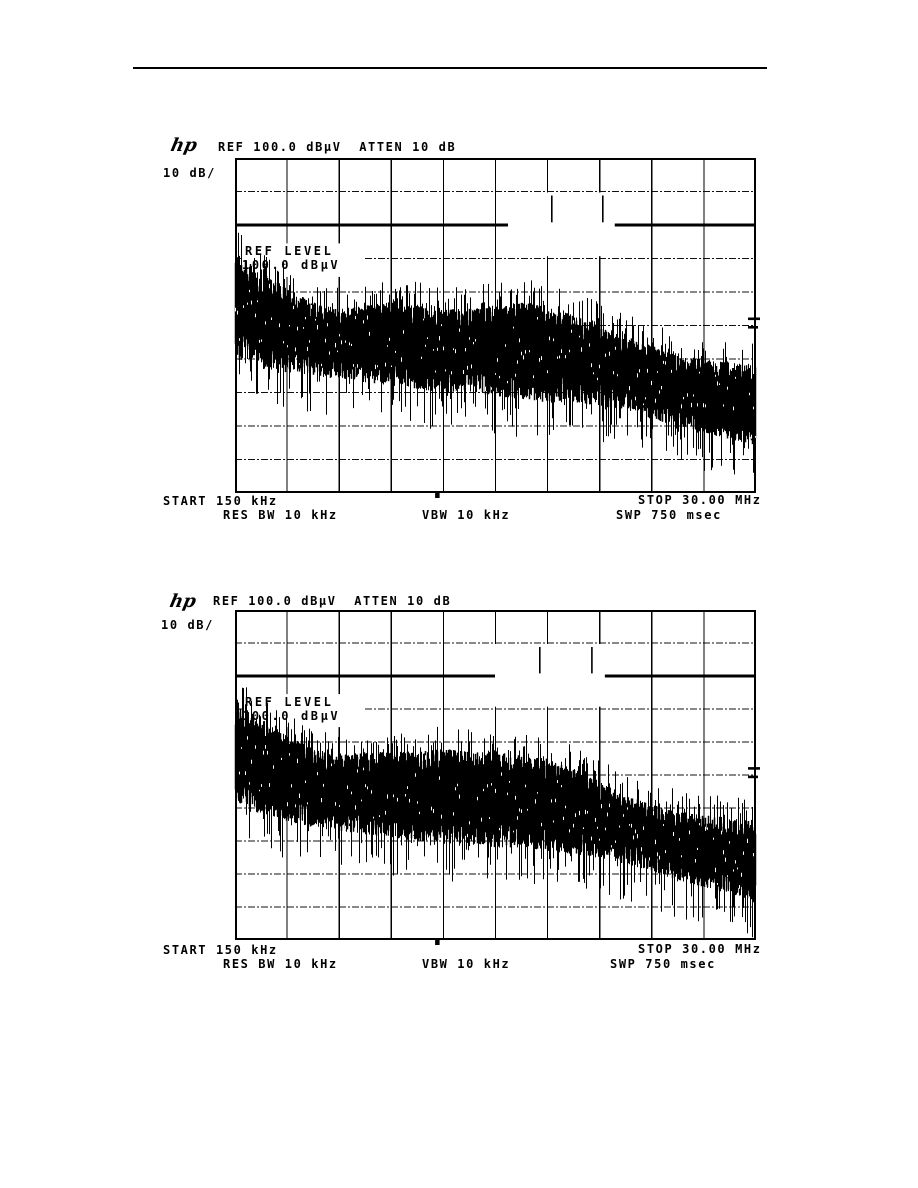  Describe the element at coordinates (450, 68) in the screenshot. I see `page-top-rule` at that location.